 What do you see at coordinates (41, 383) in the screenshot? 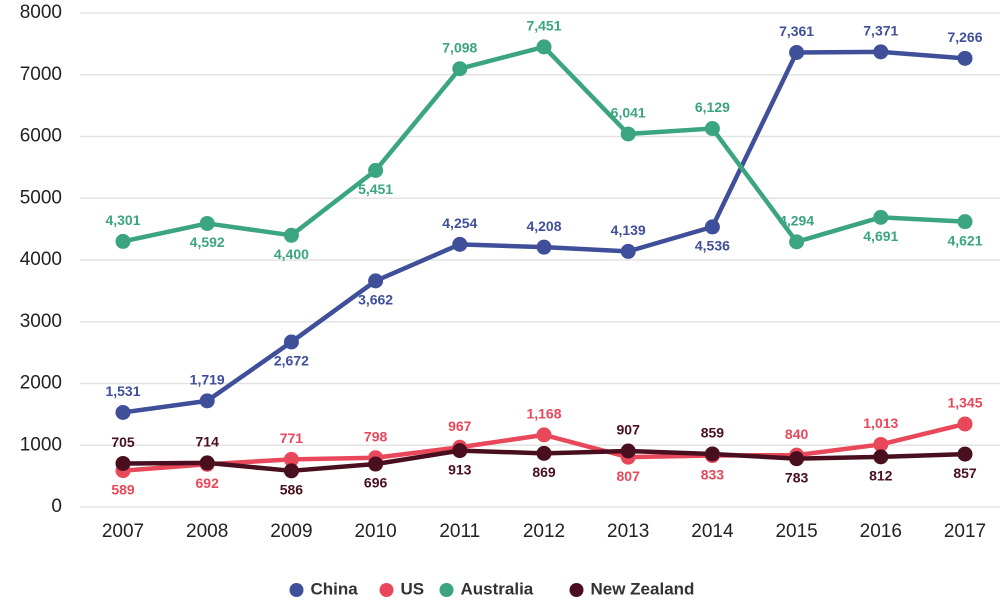
I see `y-tick-label: 2000` at bounding box center [41, 383].